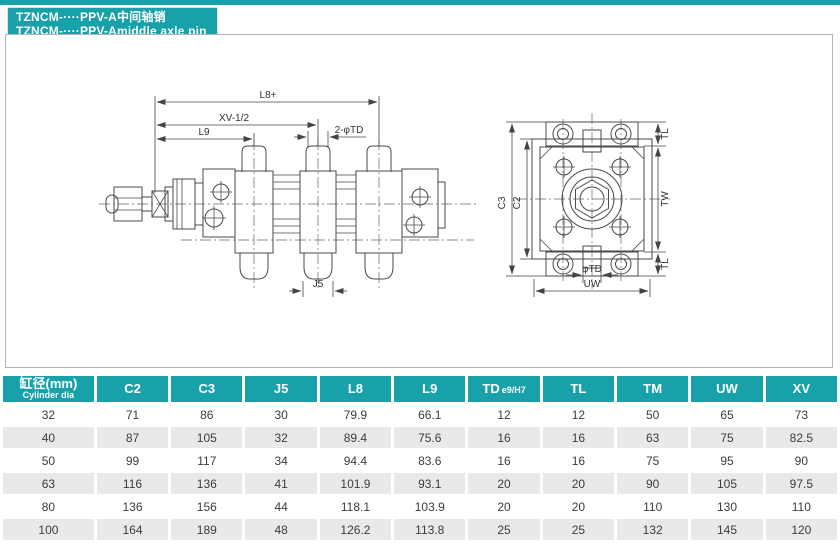 This screenshot has height=550, width=840. I want to click on table-cell: 66.1, so click(430, 414).